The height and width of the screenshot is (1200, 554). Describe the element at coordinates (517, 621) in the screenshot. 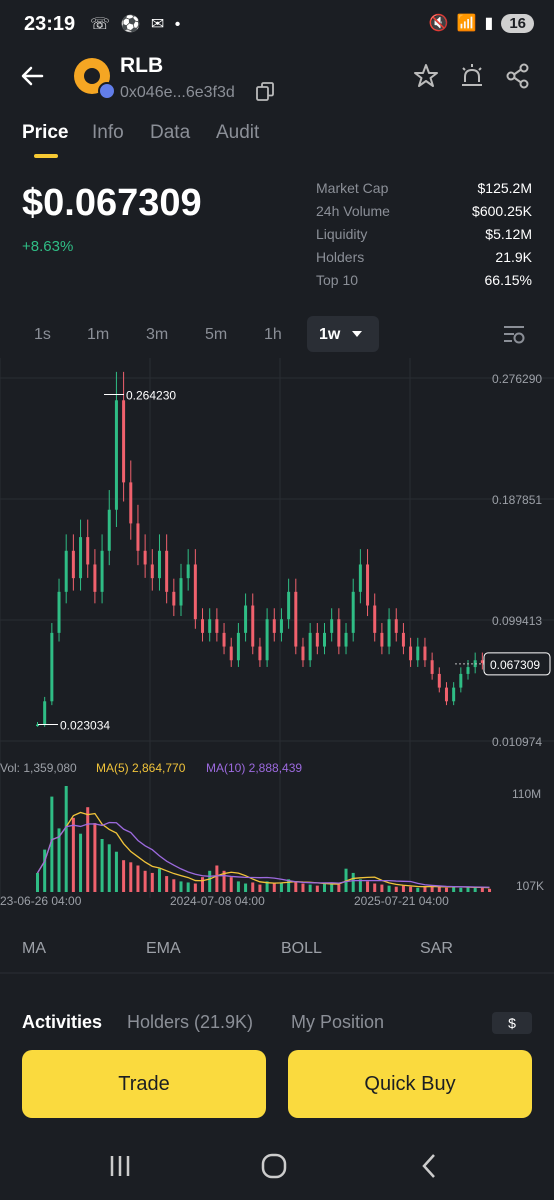

I see `y-tick-label: 0.099413` at that location.